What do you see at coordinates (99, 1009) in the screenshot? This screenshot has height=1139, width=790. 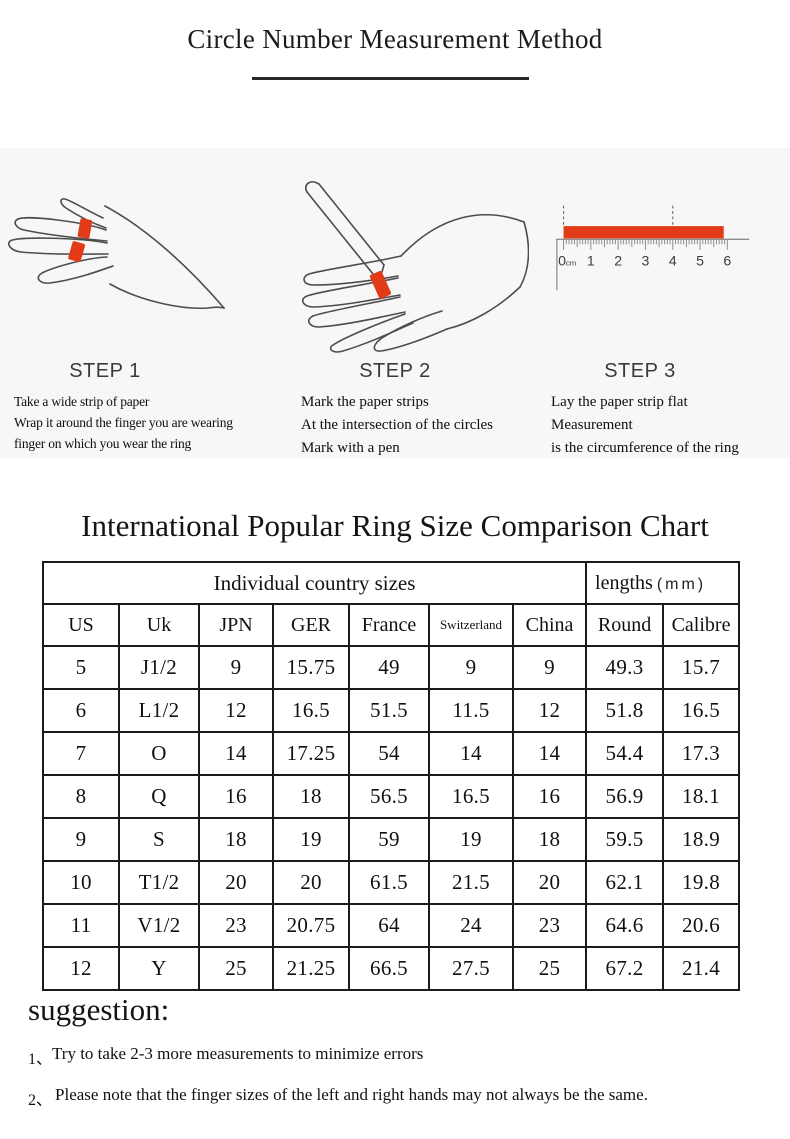 I see `suggestion-title: suggestion:` at bounding box center [99, 1009].